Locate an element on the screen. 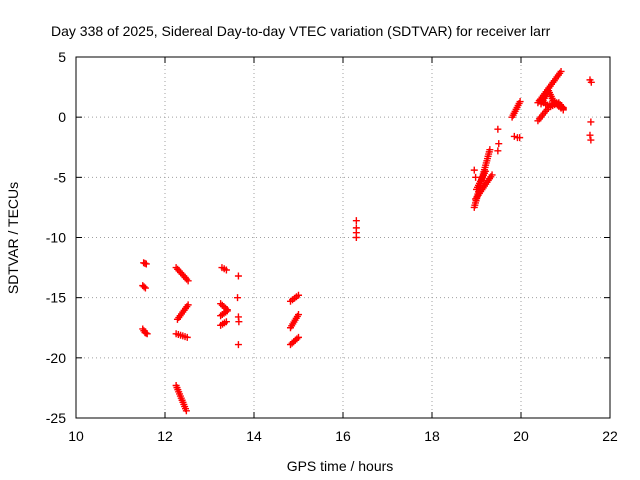 This screenshot has width=640, height=480. y-tick-label: -5 is located at coordinates (60, 177).